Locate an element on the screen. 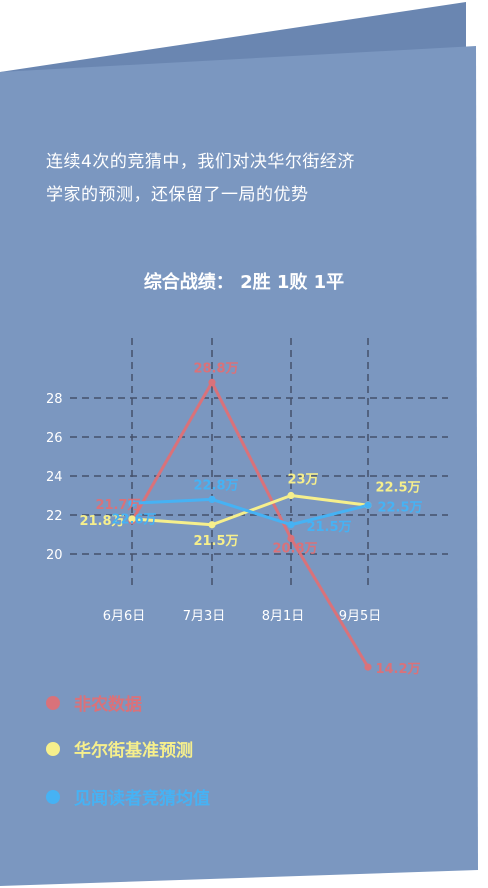 The height and width of the screenshot is (888, 488). intro-line-1: 连续4次的竞猜中，我们对决华尔街经济 is located at coordinates (200, 162).